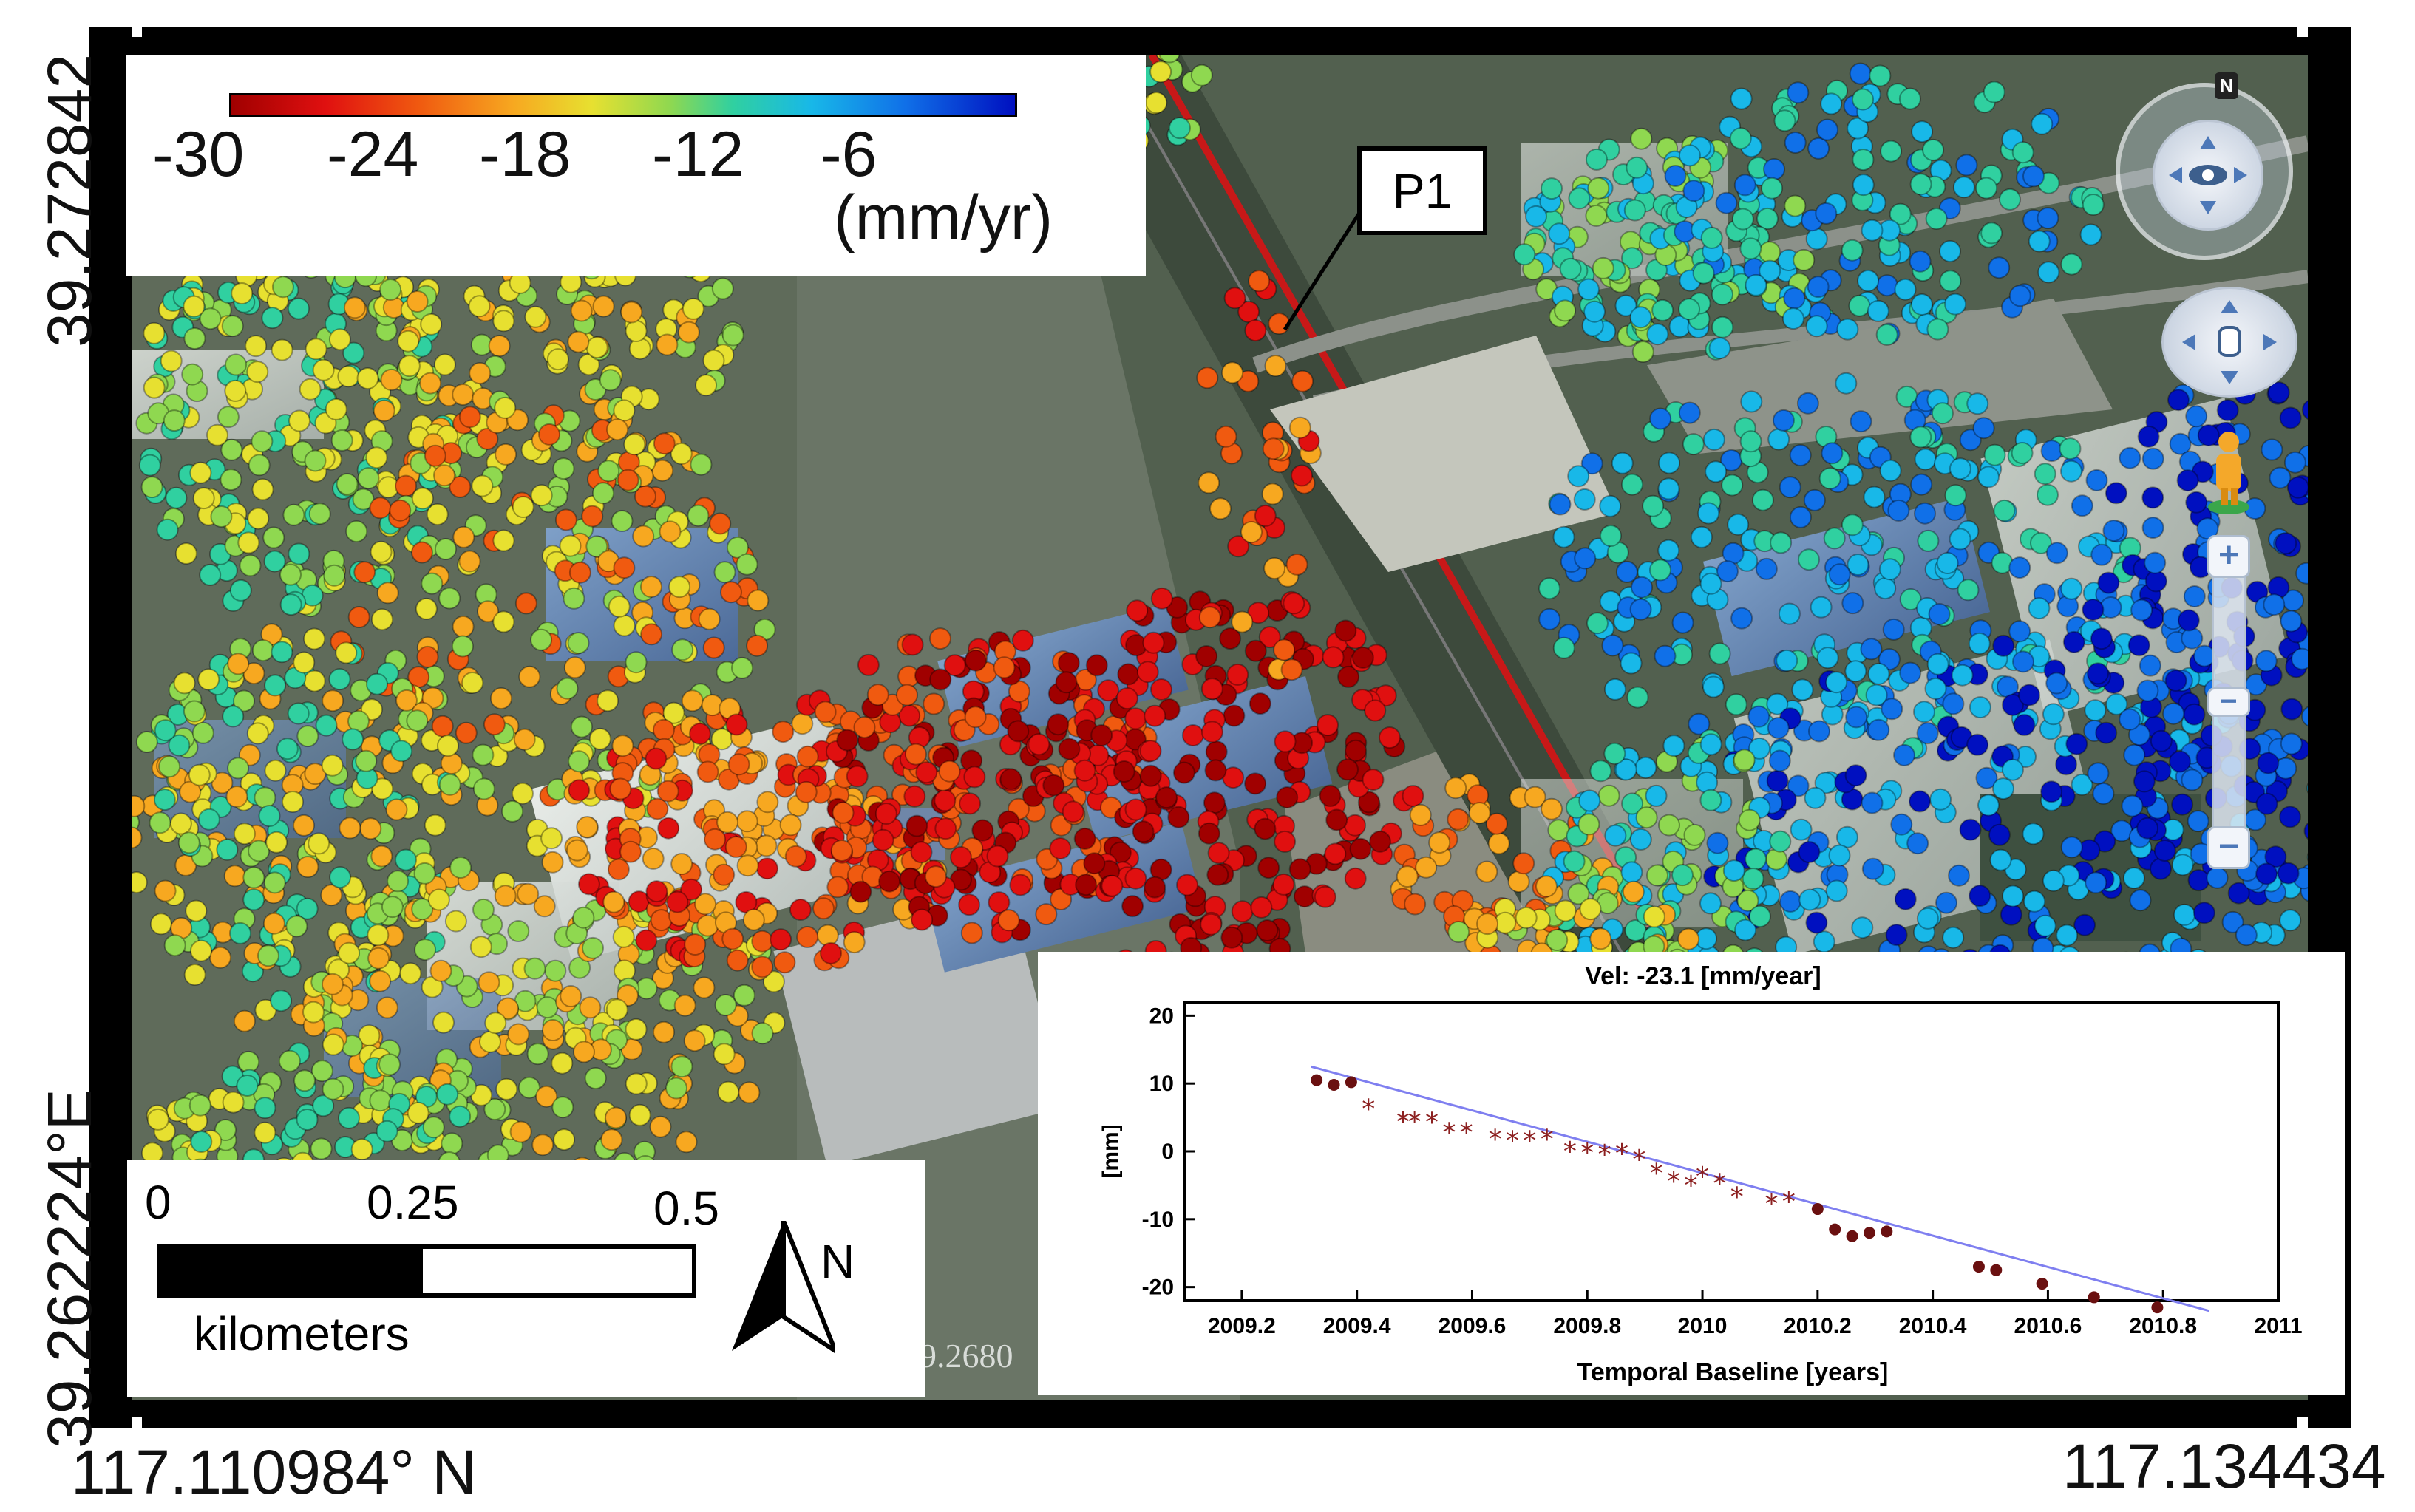  I want to click on frame-left, so click(111, 727).